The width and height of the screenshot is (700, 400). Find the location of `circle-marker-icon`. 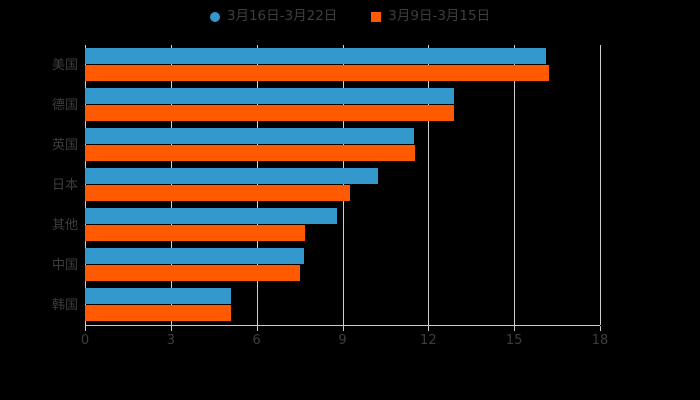

circle-marker-icon is located at coordinates (214, 17).